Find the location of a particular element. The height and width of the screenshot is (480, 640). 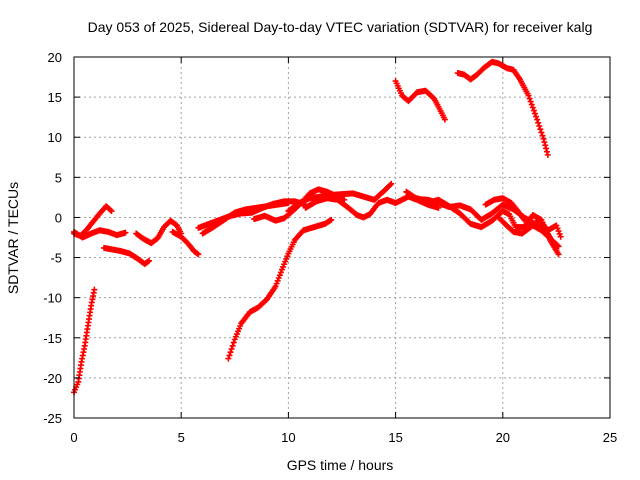

x-tick-label: 0 is located at coordinates (73, 437).